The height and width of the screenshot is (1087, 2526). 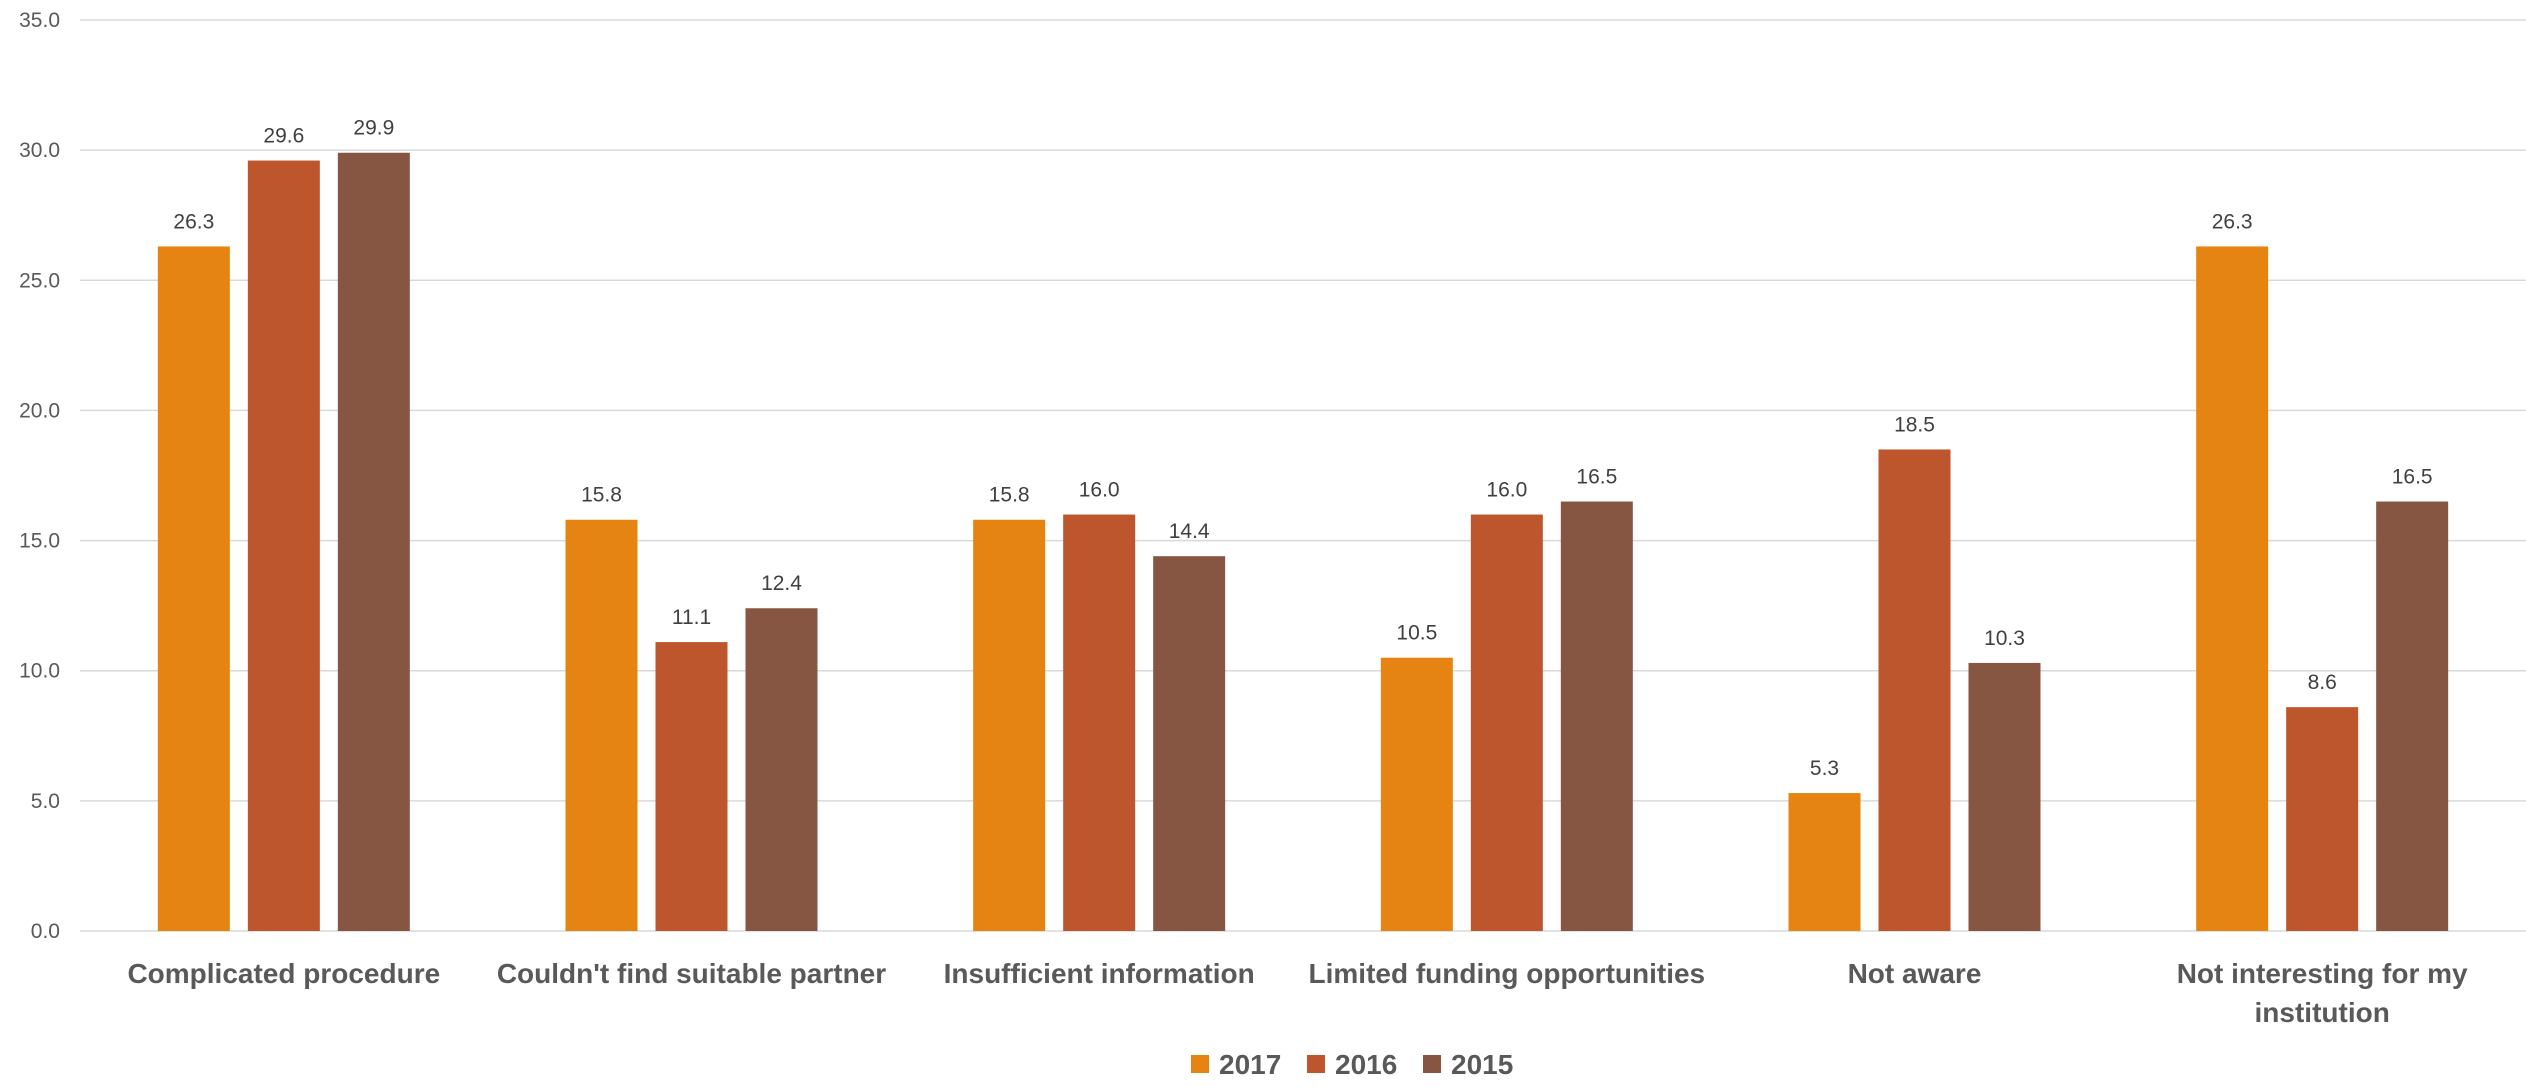 What do you see at coordinates (373, 128) in the screenshot?
I see `data-label: 29.9` at bounding box center [373, 128].